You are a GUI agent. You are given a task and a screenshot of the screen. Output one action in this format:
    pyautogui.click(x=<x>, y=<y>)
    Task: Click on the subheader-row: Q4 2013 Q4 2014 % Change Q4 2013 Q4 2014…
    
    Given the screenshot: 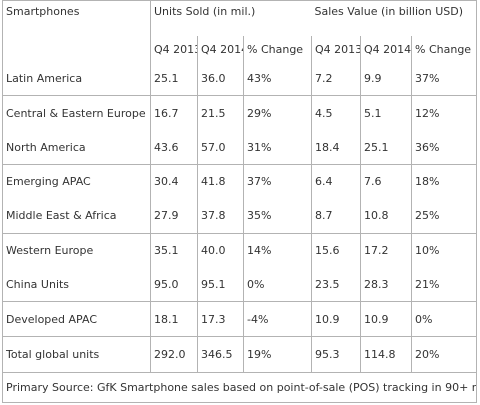 What is the action you would take?
    pyautogui.click(x=240, y=49)
    